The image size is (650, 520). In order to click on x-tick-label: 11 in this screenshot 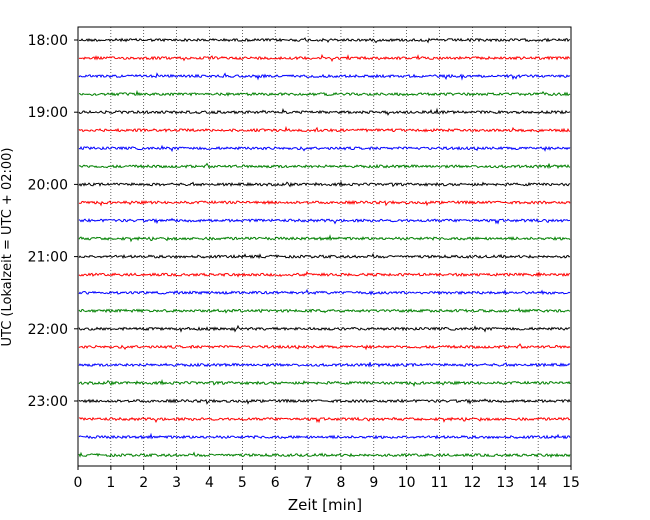, I will do `click(440, 483)`.